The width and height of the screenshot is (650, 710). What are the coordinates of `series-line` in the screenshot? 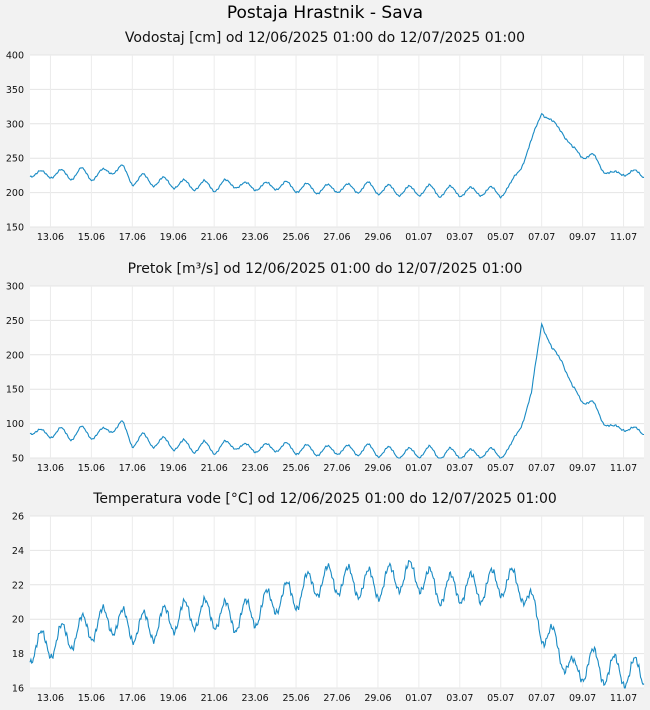 It's located at (337, 155).